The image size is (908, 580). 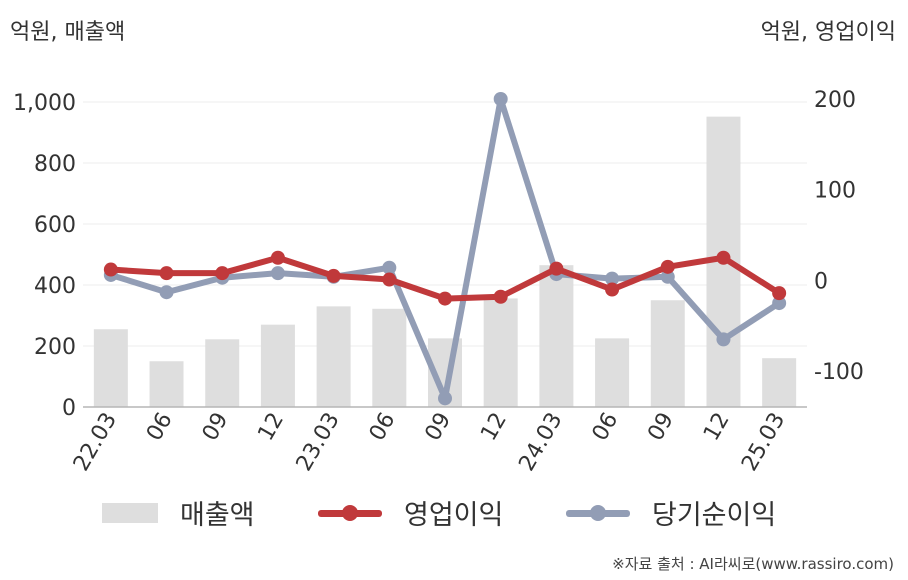 I want to click on left-y-axis: 0 200 400 600 800 1,000, so click(x=44, y=256).